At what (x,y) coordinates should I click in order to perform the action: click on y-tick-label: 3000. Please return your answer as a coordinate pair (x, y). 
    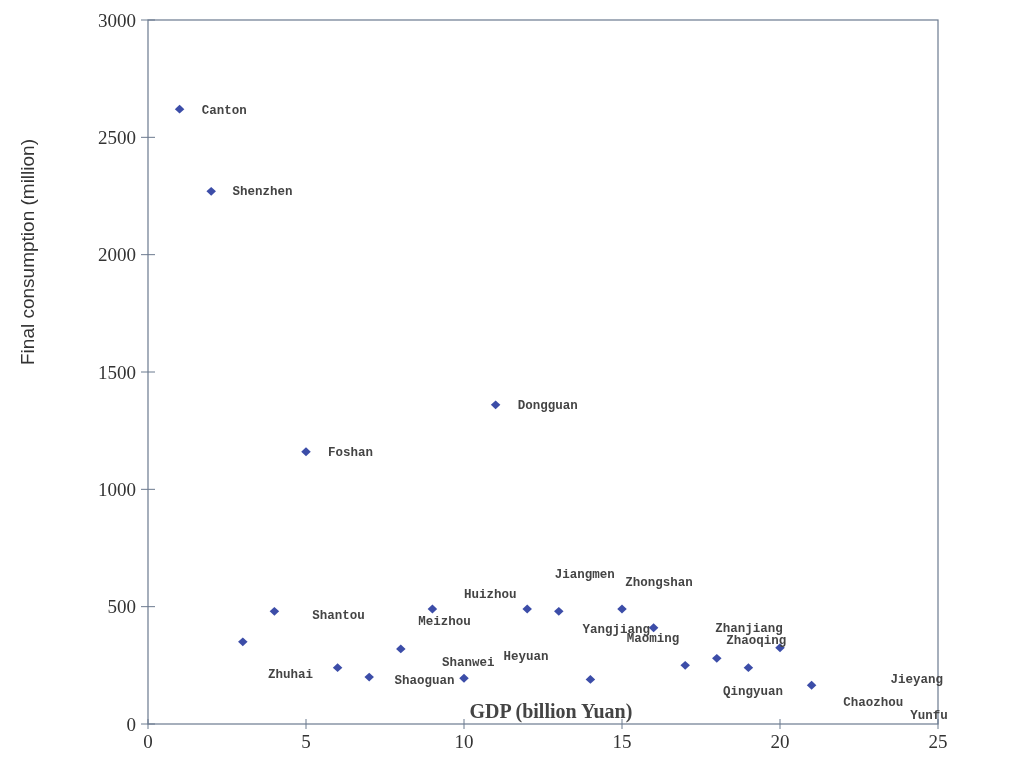
    Looking at the image, I should click on (117, 20).